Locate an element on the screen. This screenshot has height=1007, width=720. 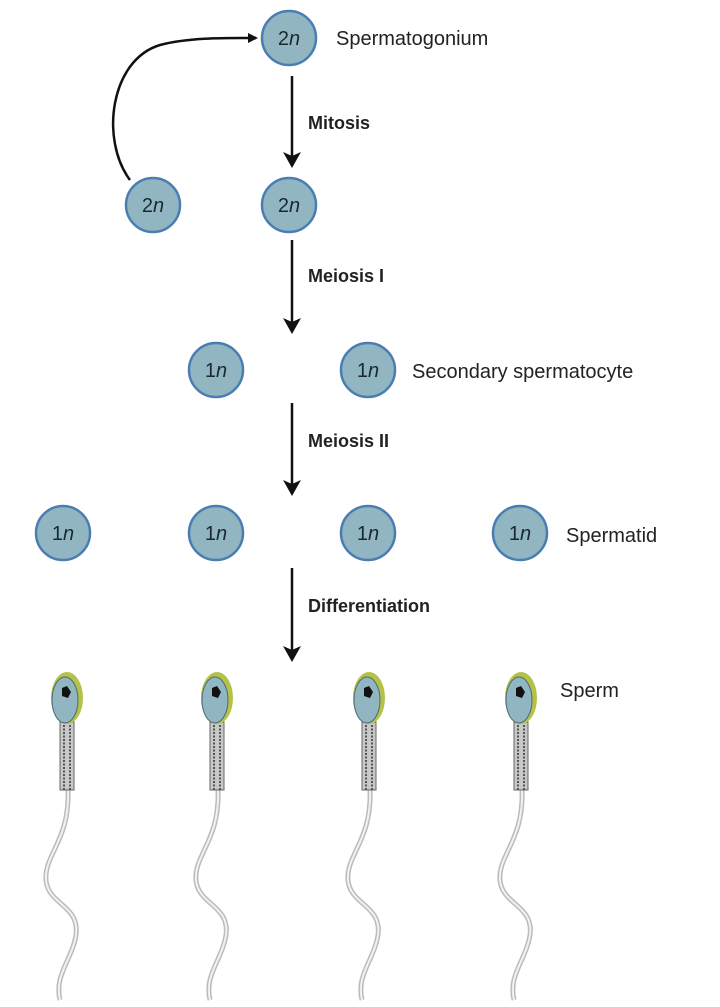
cell-row2-1: 2n is located at coordinates (289, 205).